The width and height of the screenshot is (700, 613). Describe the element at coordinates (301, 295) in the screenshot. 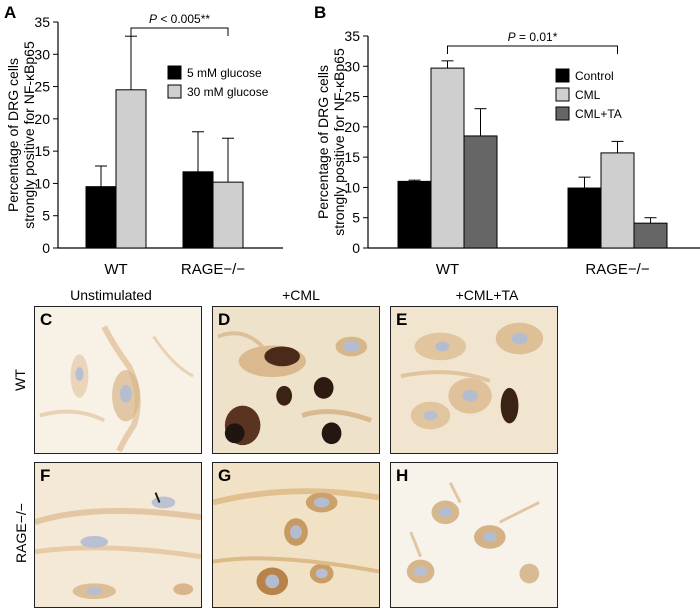

I see `column-header-cml: +CML` at that location.